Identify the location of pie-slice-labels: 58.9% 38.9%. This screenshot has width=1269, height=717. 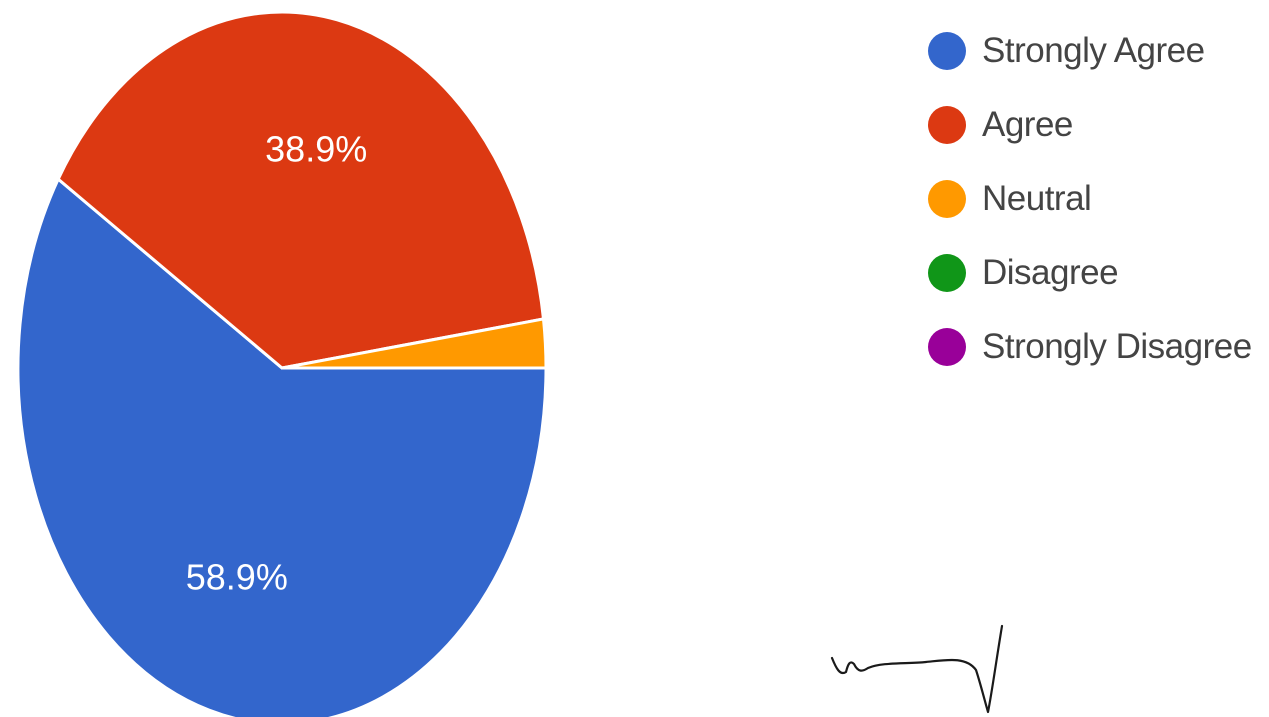
(276, 363).